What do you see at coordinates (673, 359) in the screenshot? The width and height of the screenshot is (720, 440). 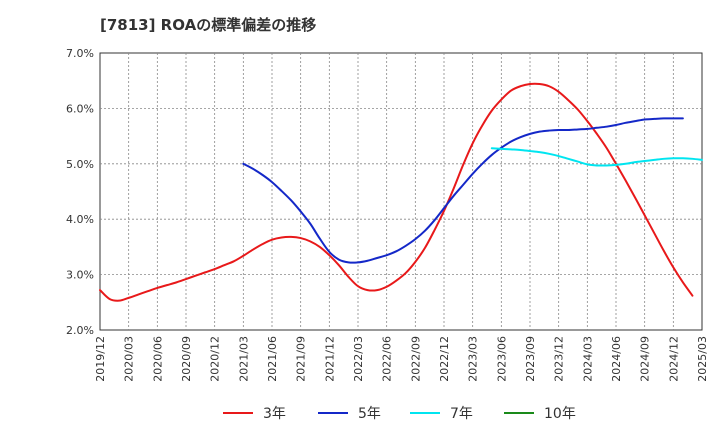 I see `x-tick-label: 2024/12` at bounding box center [673, 359].